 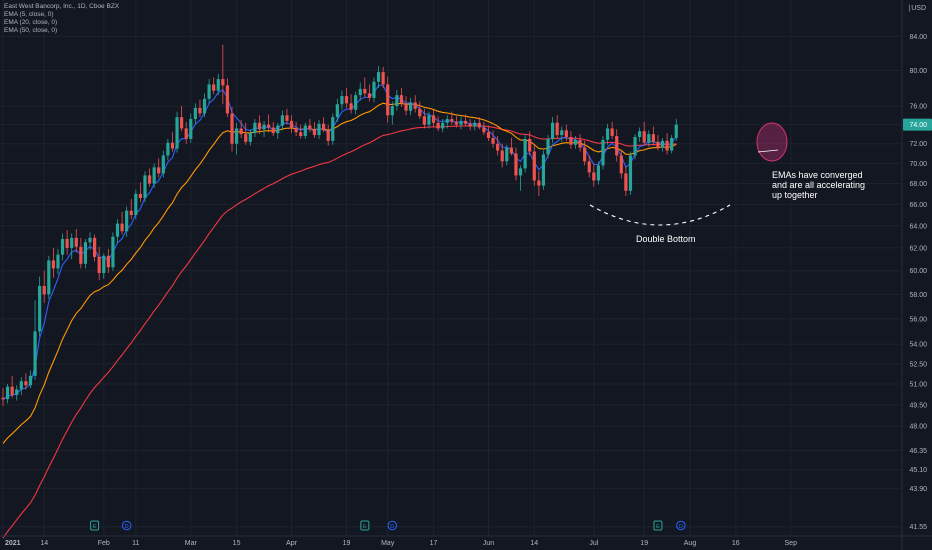 I want to click on current-price-label: 74.00, so click(x=918, y=125).